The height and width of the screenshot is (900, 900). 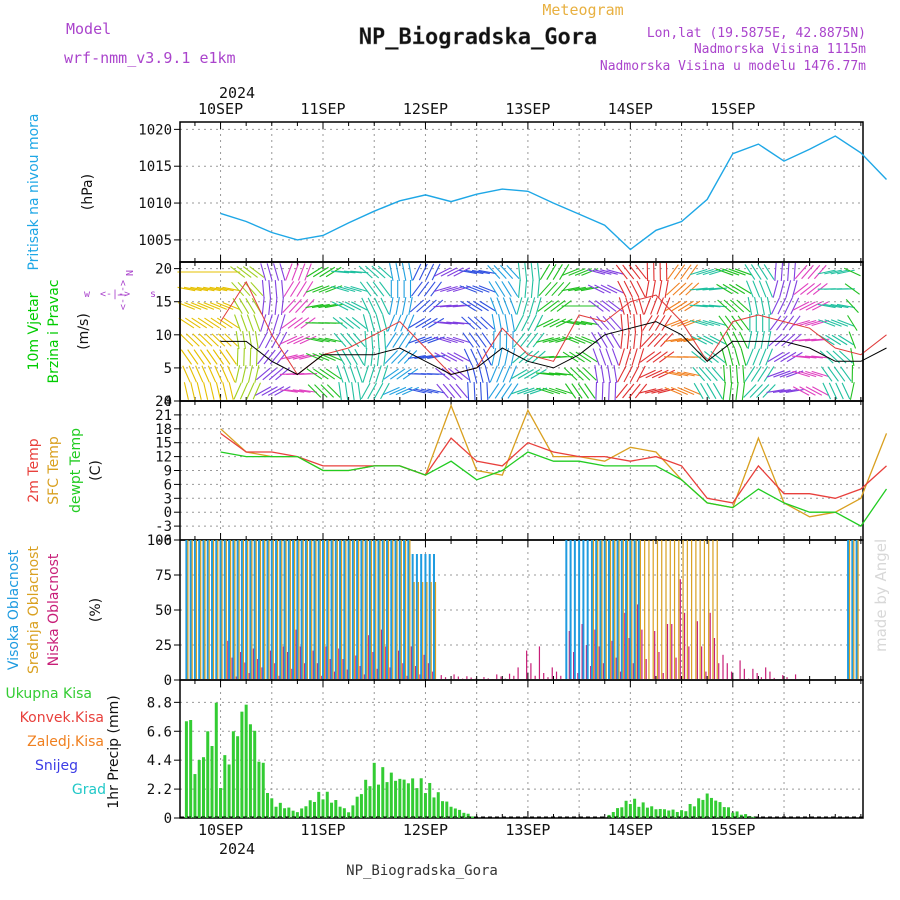 What do you see at coordinates (163, 416) in the screenshot?
I see `y-tick-label: 21` at bounding box center [163, 416].